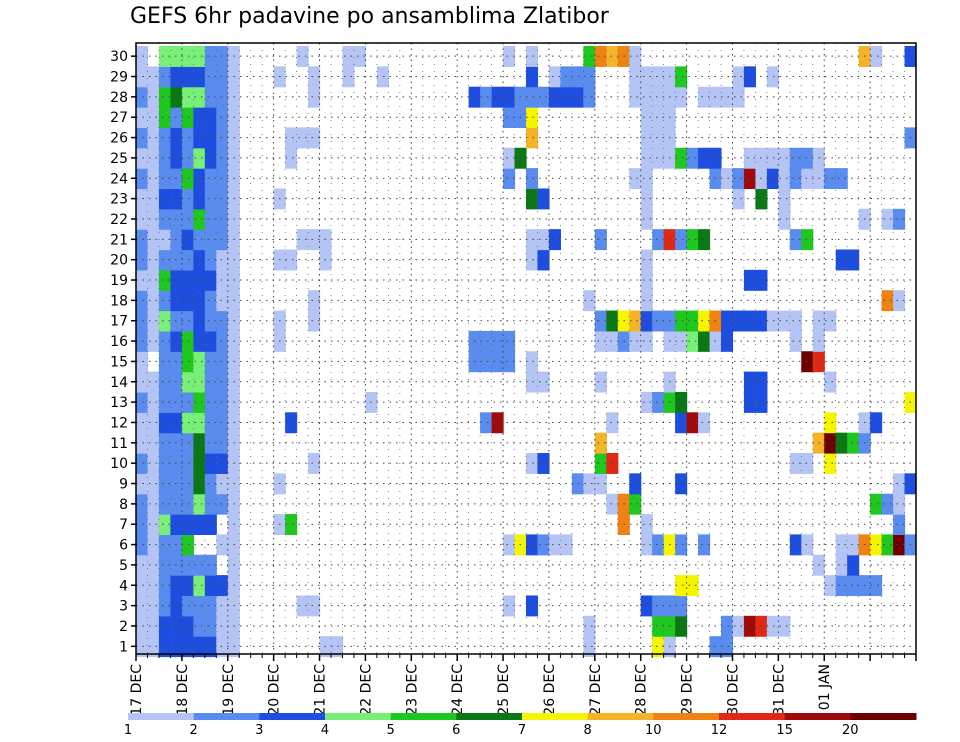  What do you see at coordinates (653, 730) in the screenshot?
I see `colorbar-label: 10` at bounding box center [653, 730].